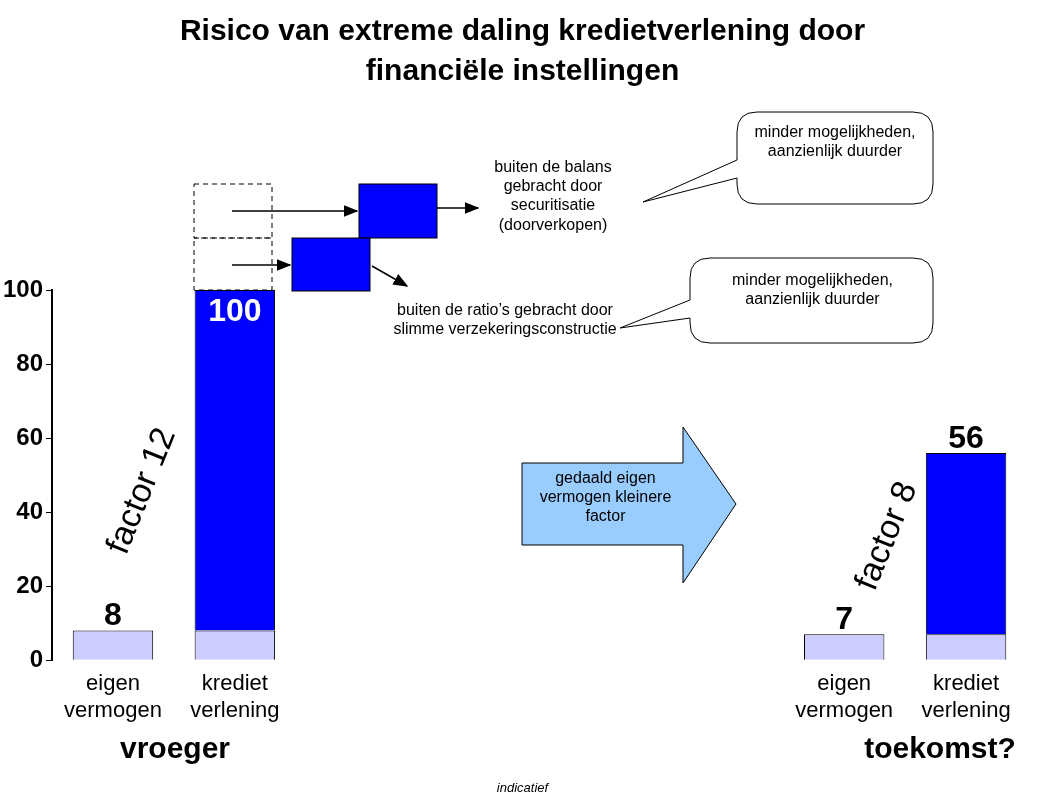  Describe the element at coordinates (884, 535) in the screenshot. I see `annotation: factor 8` at that location.